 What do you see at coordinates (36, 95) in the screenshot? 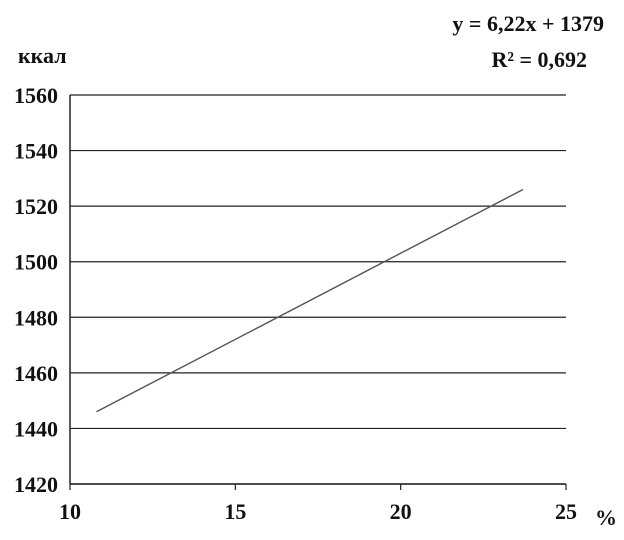
I see `y-tick-label: 1560` at bounding box center [36, 95].